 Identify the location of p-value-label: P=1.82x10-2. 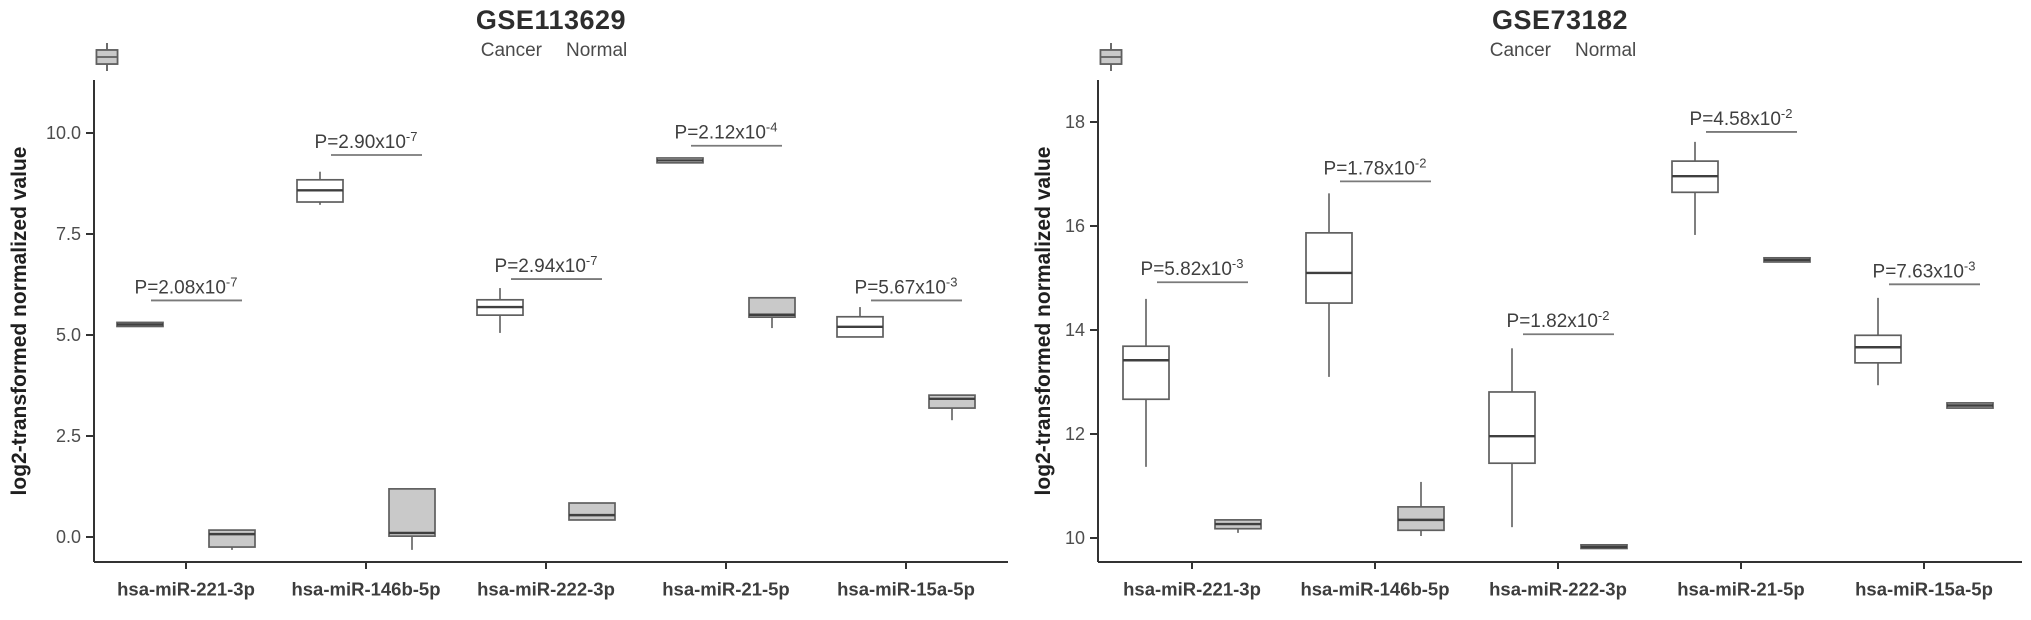
(1558, 320).